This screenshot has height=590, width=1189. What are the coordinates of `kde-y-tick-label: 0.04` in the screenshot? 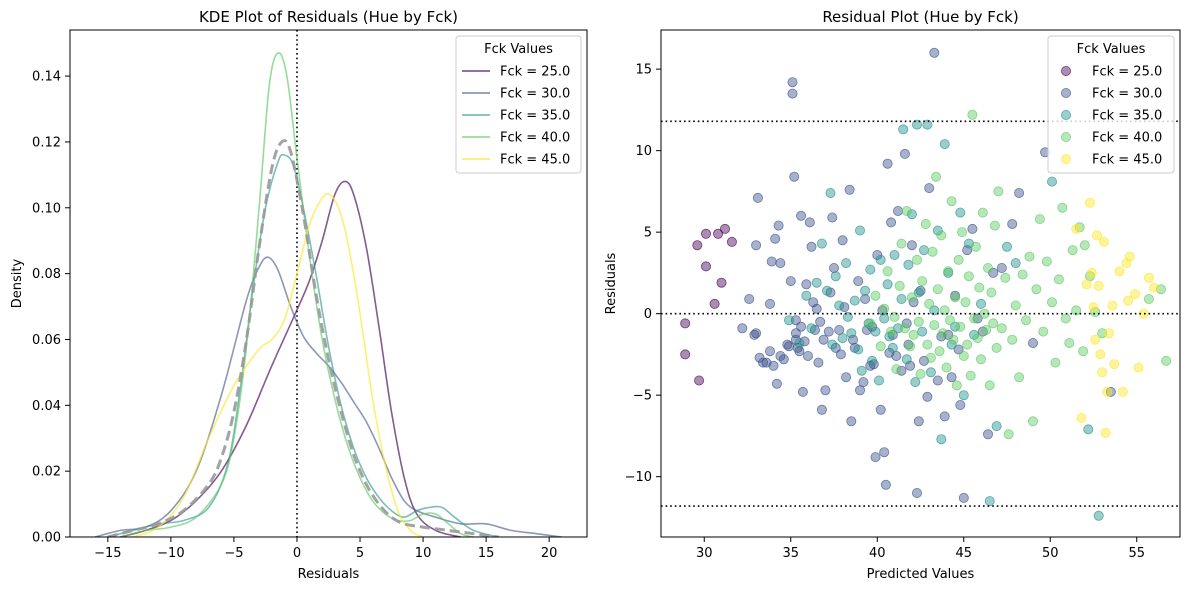 It's located at (46, 406).